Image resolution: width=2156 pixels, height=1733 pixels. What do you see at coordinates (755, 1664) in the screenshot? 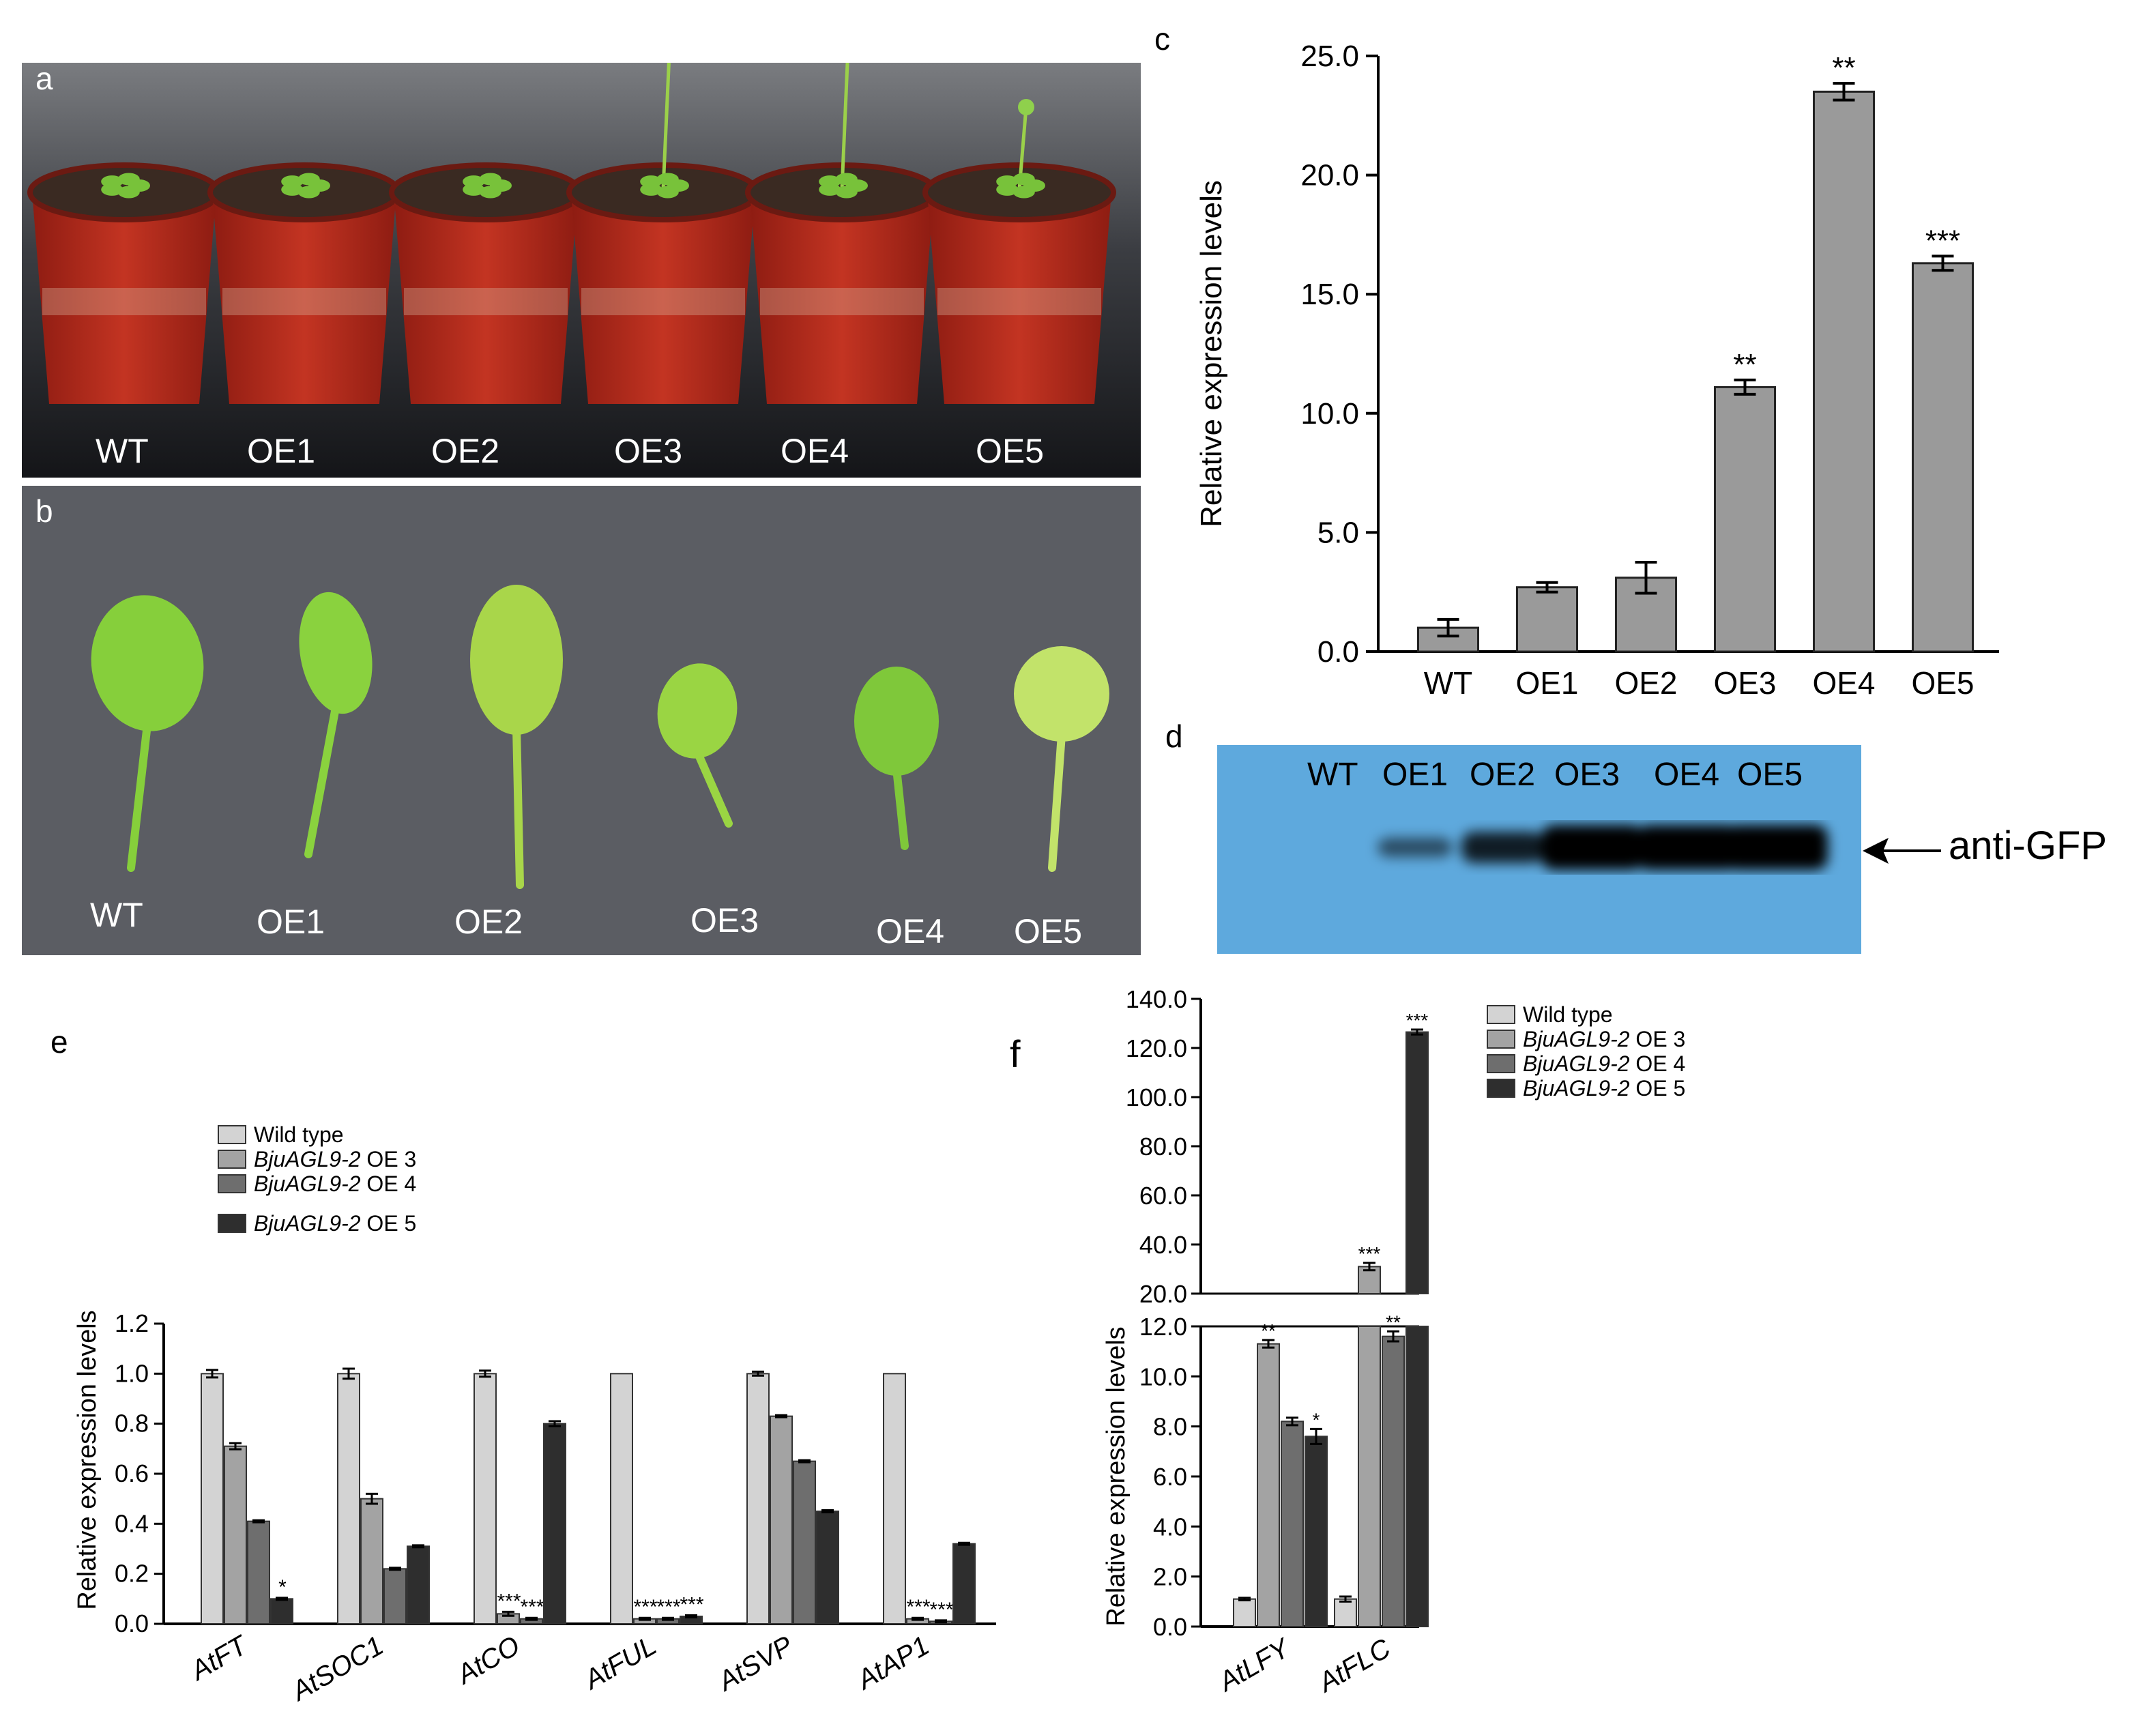
I see `e-x-tick-label: AtSVP` at bounding box center [755, 1664].